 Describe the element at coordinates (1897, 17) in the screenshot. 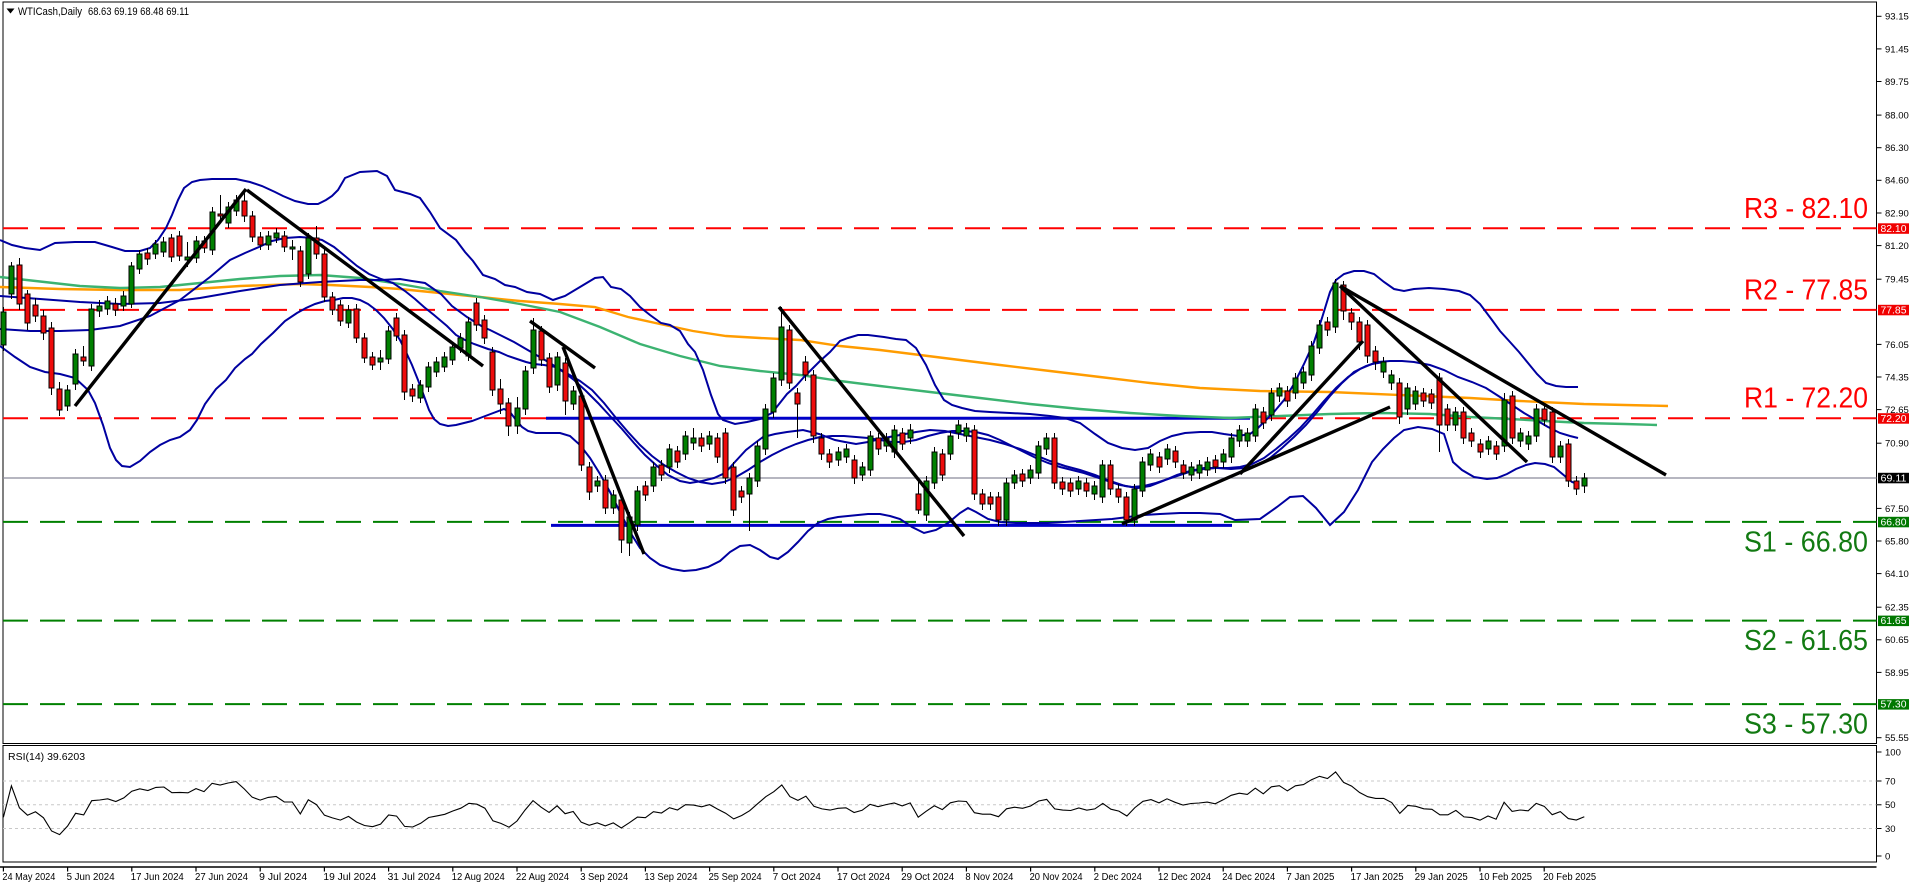

I see `svg-text: 93.15` at that location.